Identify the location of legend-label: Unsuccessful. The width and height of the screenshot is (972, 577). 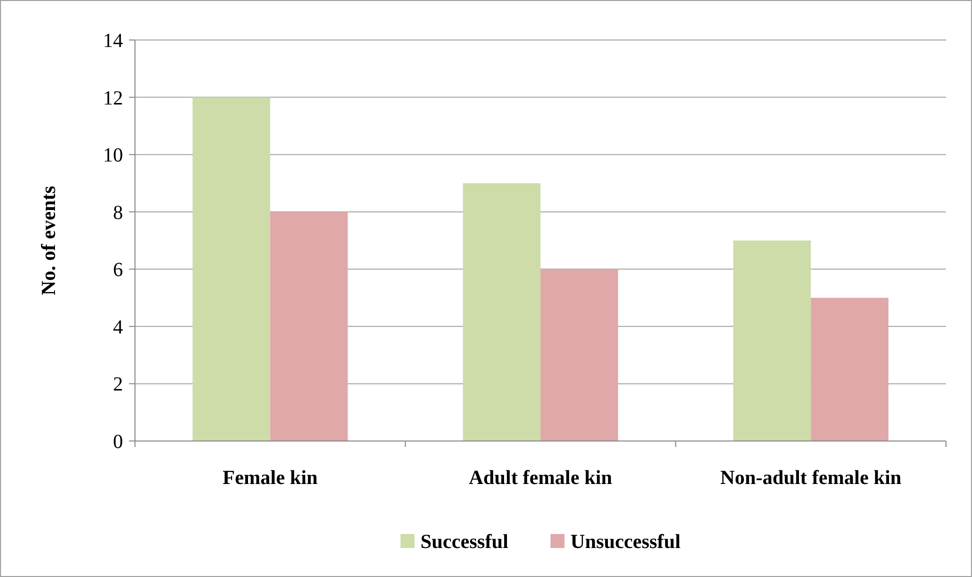
(625, 542).